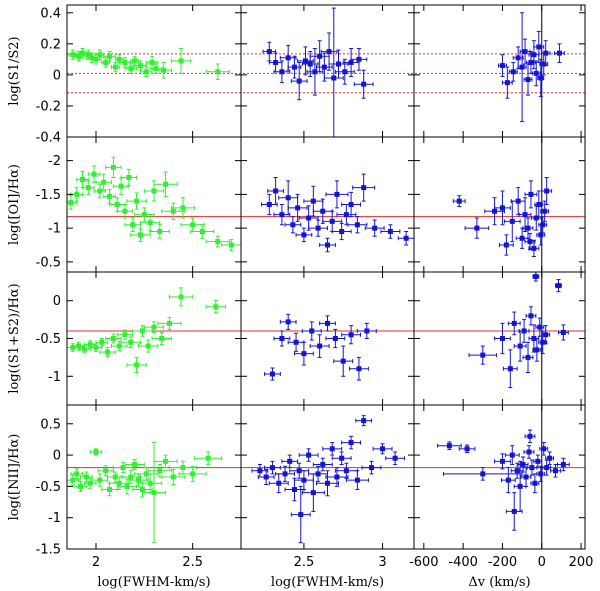 The width and height of the screenshot is (600, 591). Describe the element at coordinates (154, 203) in the screenshot. I see `panel-1-0-points` at that location.